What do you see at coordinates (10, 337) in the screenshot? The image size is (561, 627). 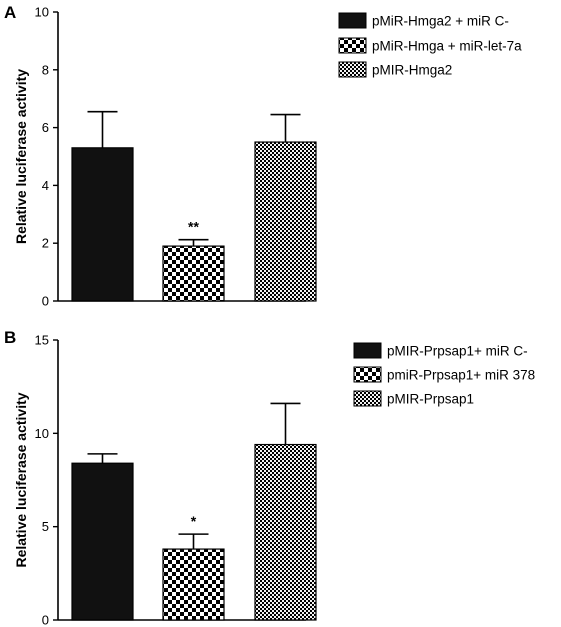 I see `panel-letter: B` at bounding box center [10, 337].